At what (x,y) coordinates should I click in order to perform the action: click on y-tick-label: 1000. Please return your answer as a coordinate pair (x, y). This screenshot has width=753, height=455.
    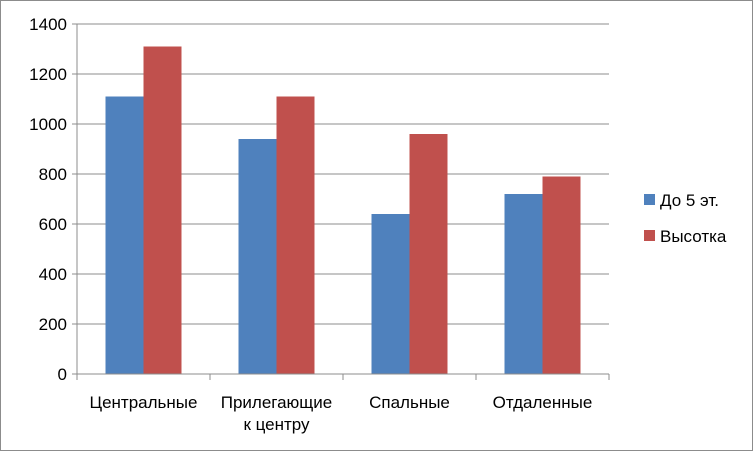
    Looking at the image, I should click on (48, 124).